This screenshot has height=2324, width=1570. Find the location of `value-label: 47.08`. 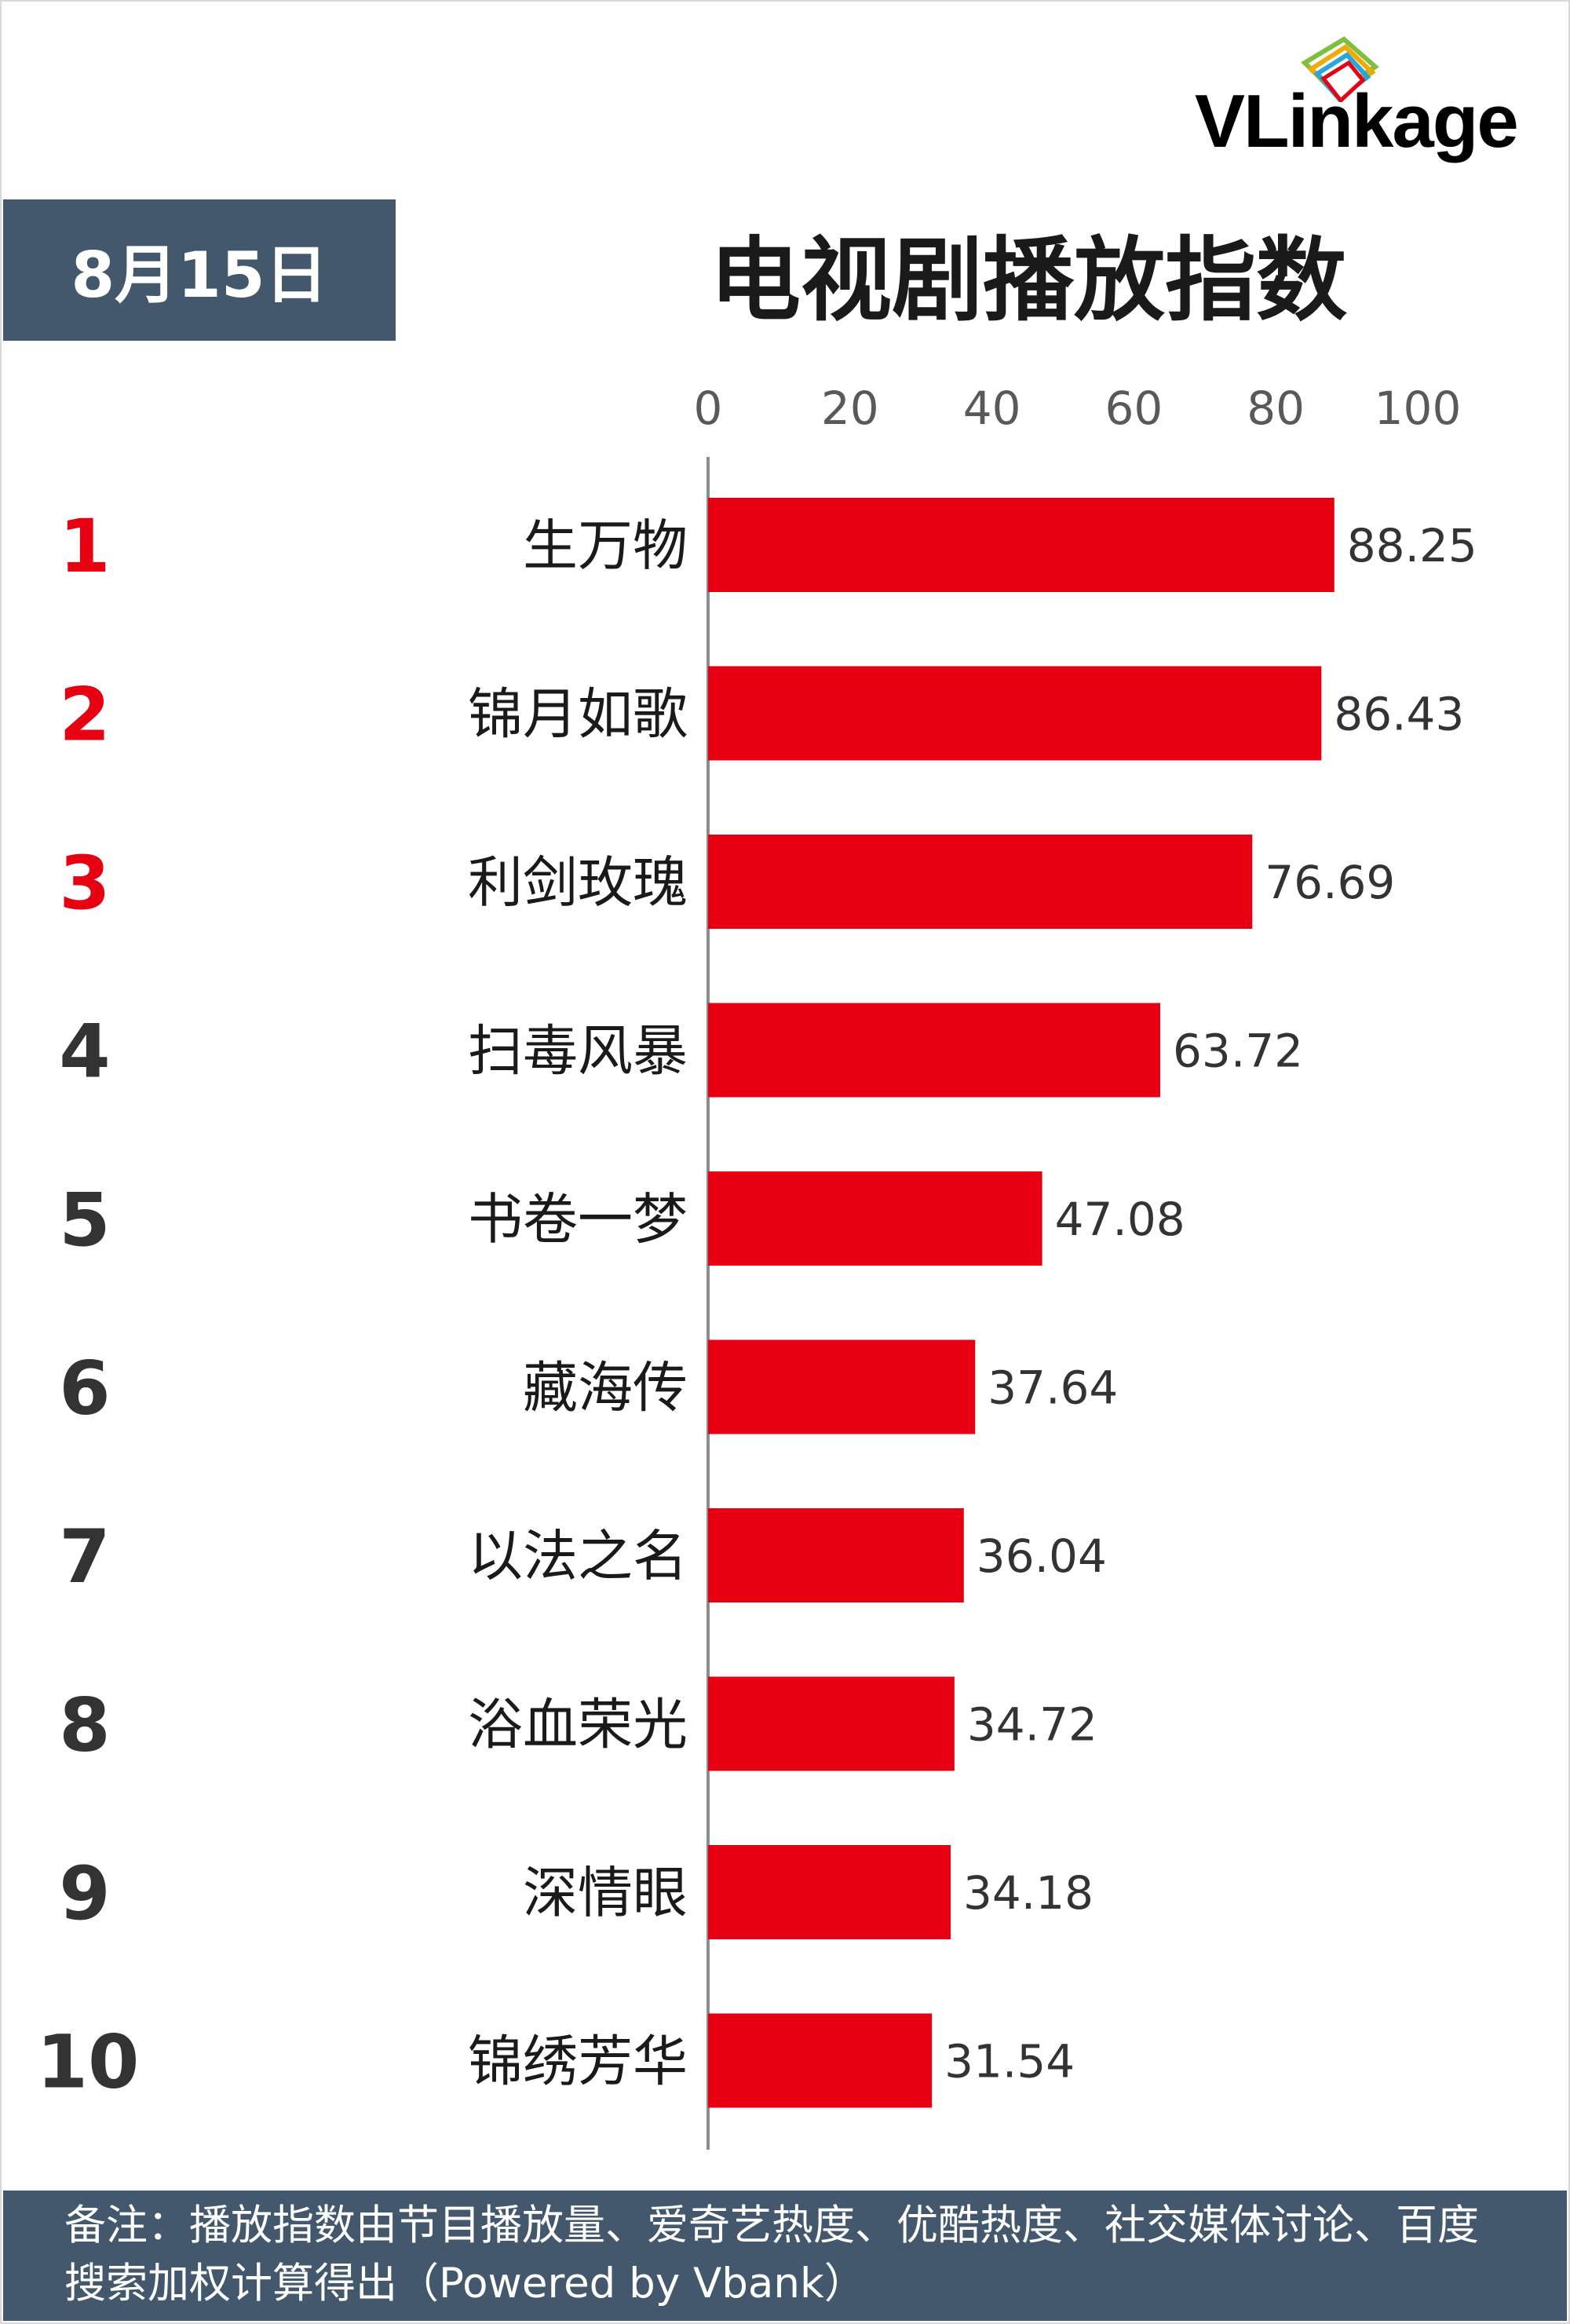

value-label: 47.08 is located at coordinates (1120, 1219).